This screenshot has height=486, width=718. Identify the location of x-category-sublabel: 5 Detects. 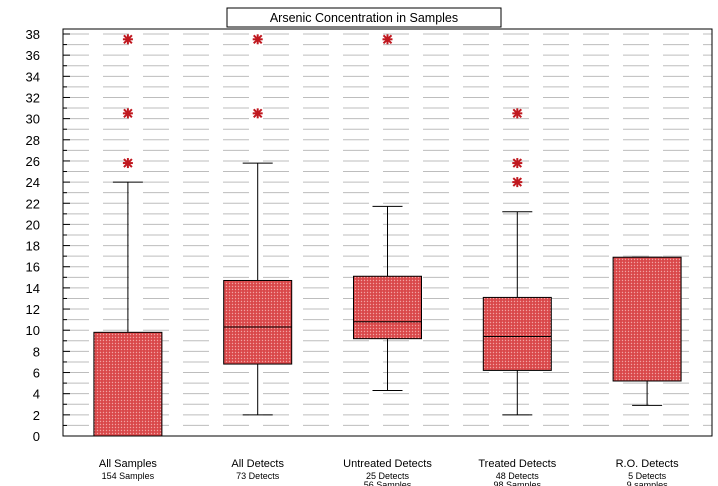
(647, 476).